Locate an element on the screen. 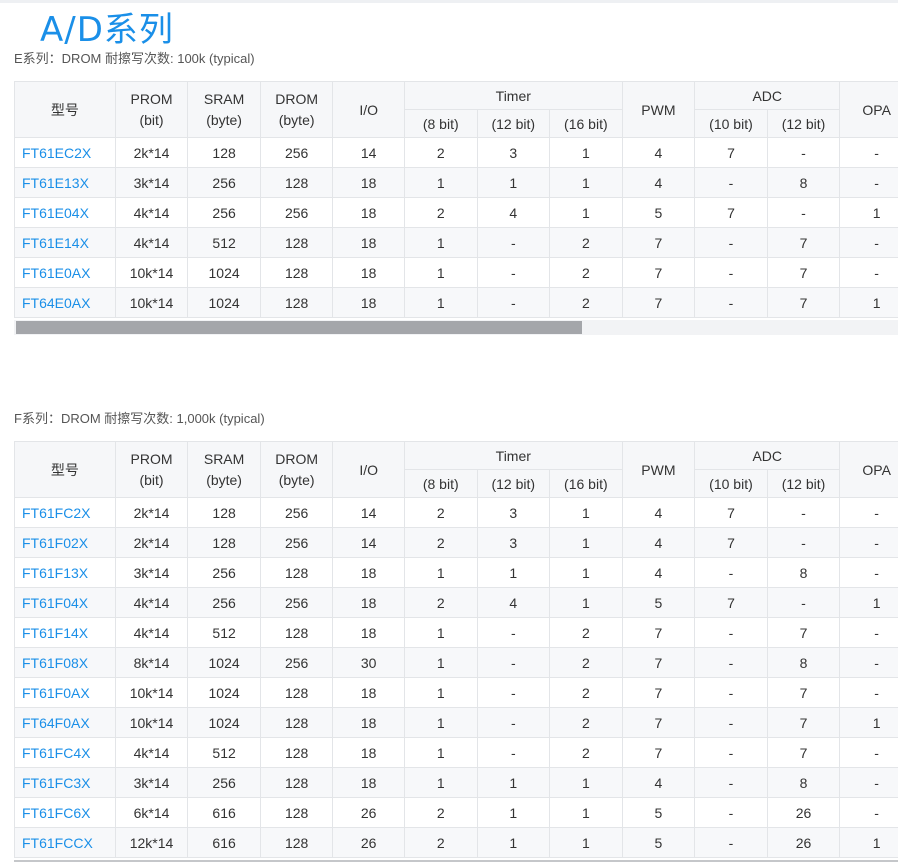 The height and width of the screenshot is (862, 898). model-link: FT61F08X is located at coordinates (55, 662).